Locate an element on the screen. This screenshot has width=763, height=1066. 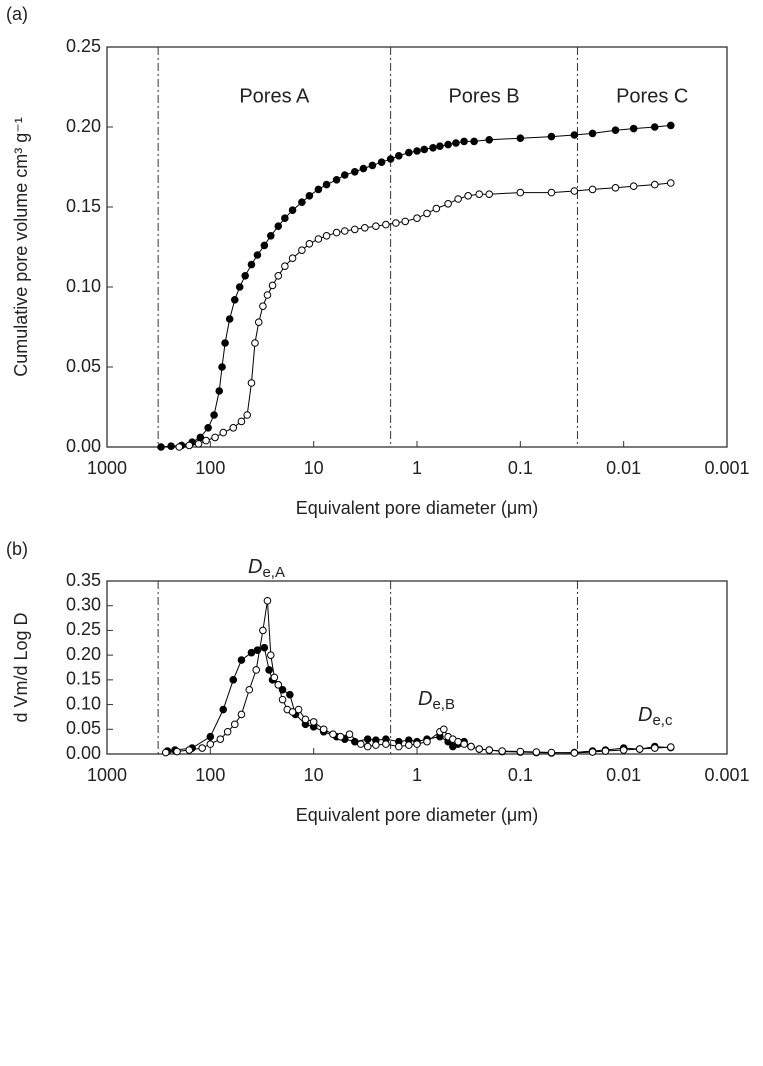
y-tick-label: 0.30 is located at coordinates (83, 604).